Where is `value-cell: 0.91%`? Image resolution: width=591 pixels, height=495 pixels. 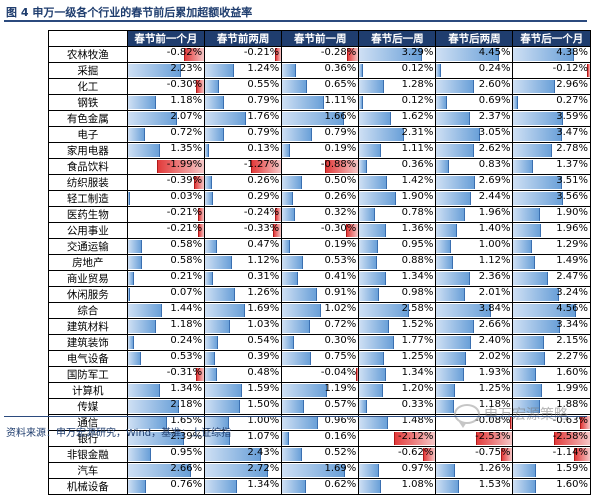
value-cell: 0.91% is located at coordinates (320, 294).